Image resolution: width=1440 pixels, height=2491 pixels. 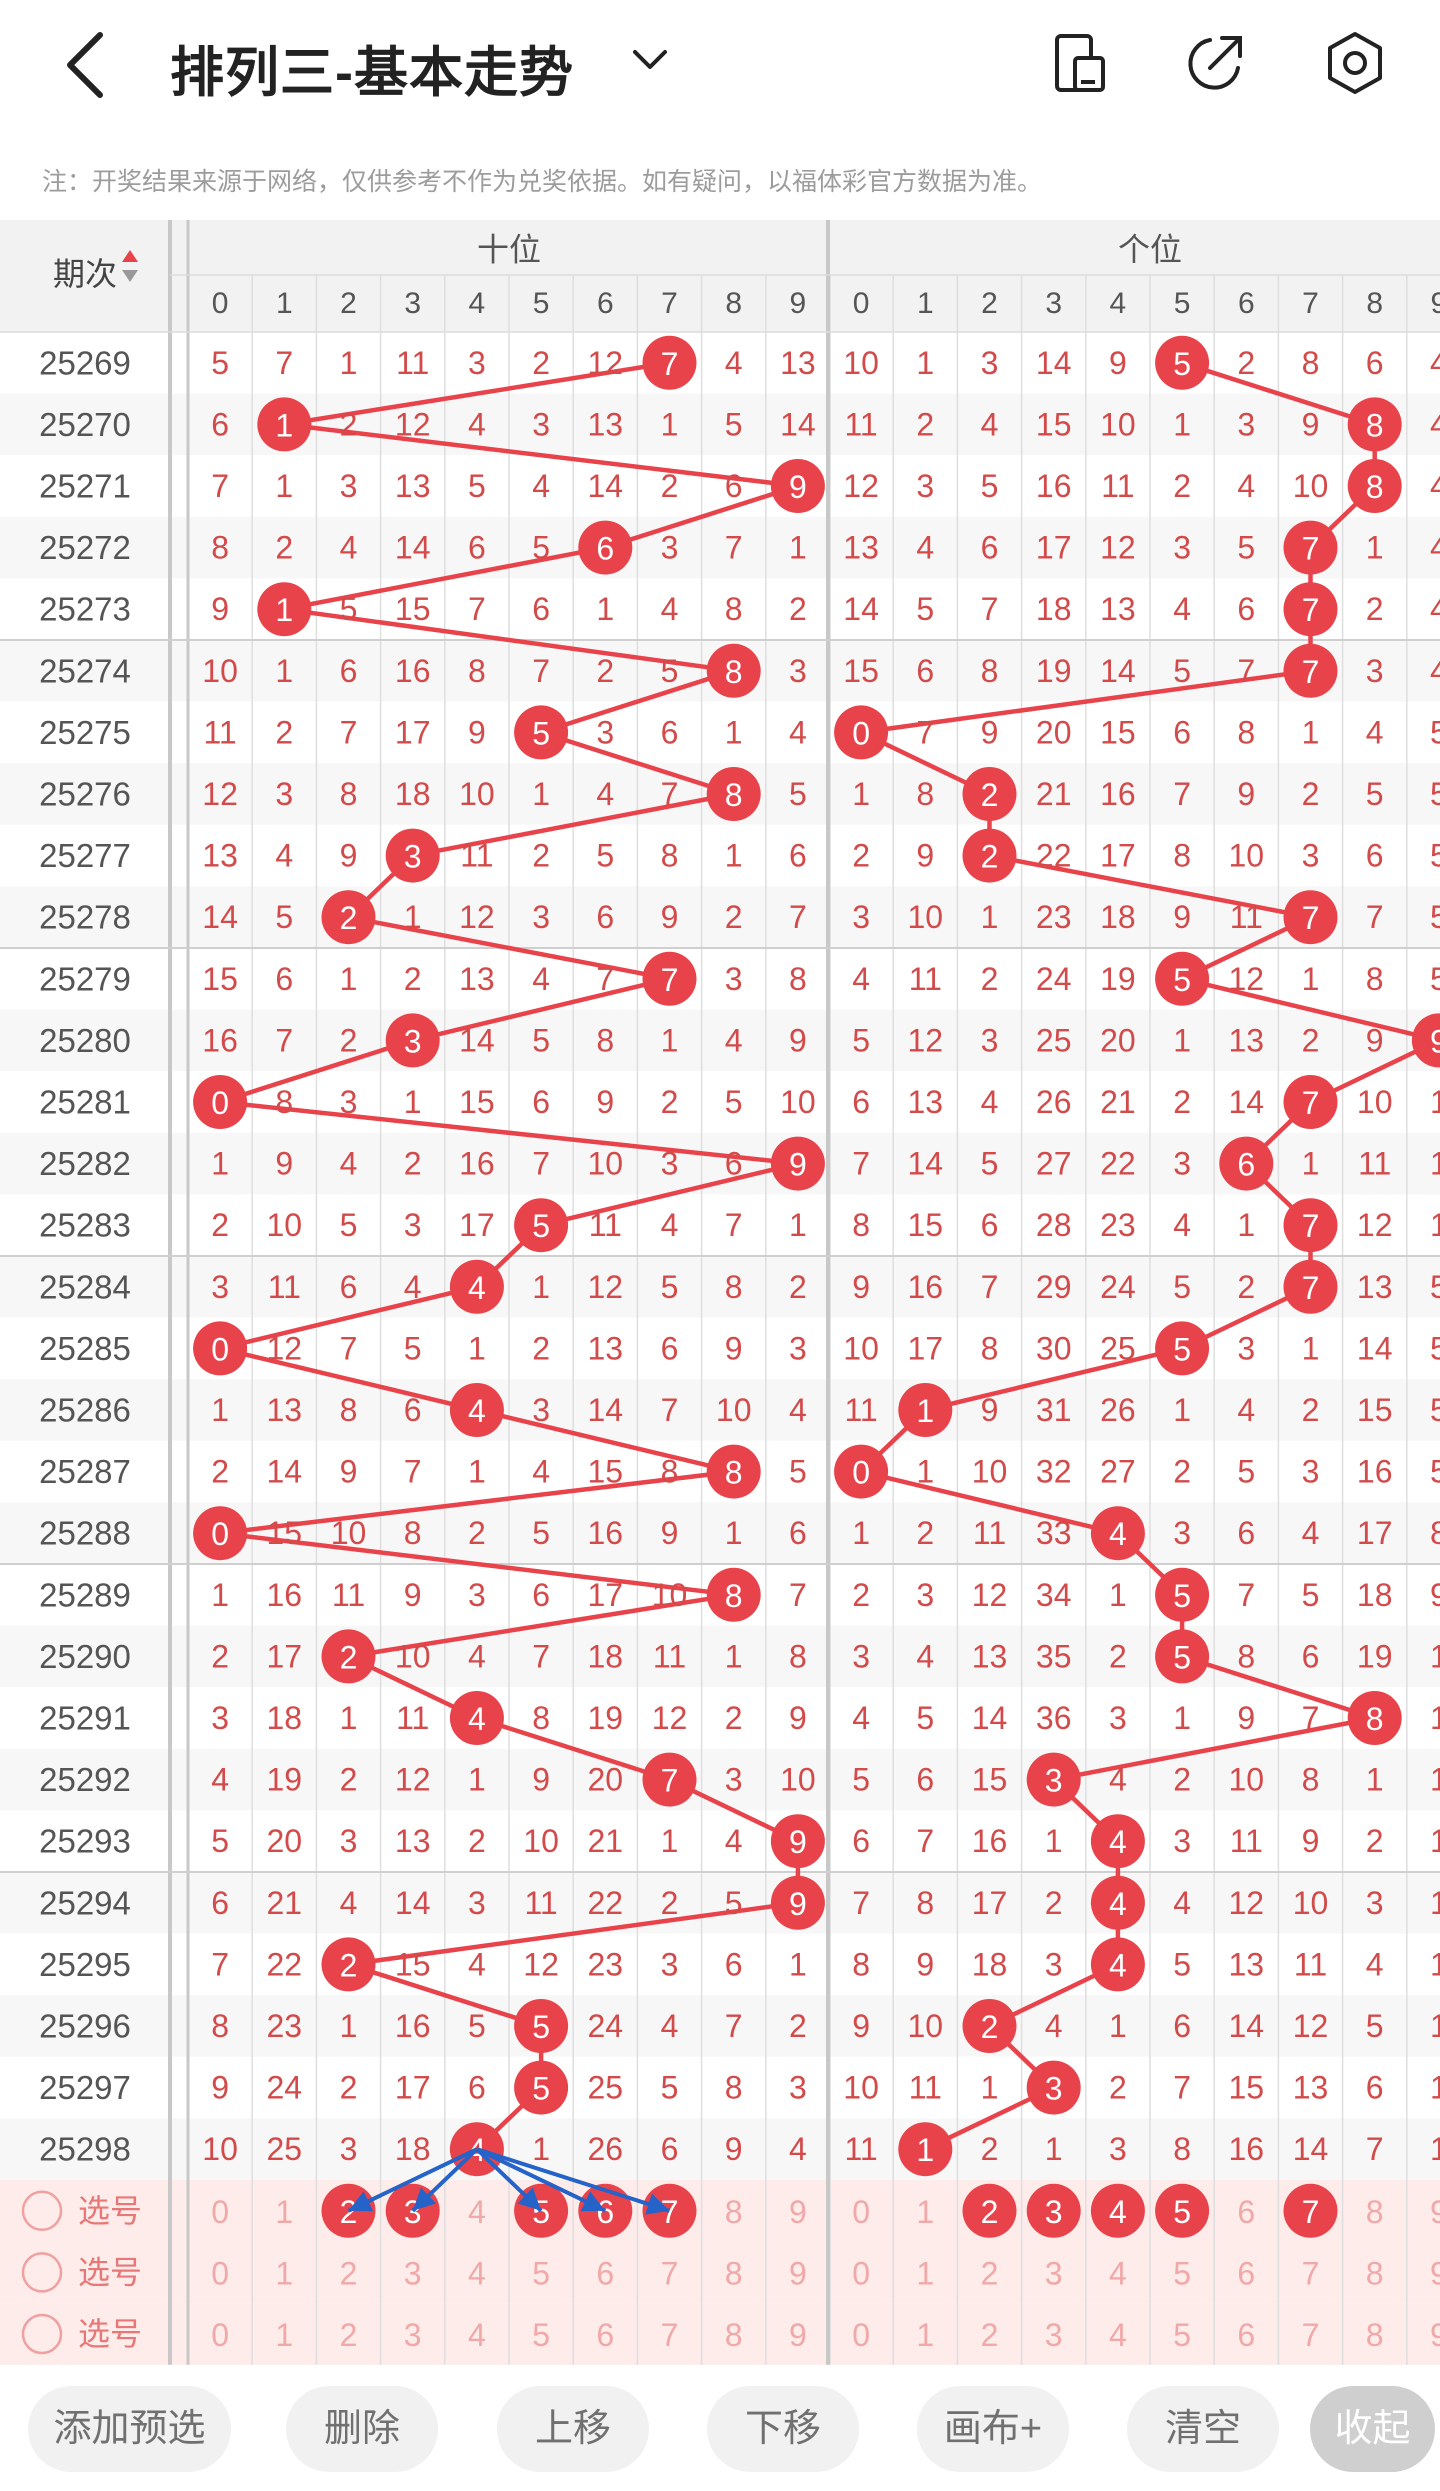 What do you see at coordinates (1215, 63) in the screenshot?
I see `share-icon` at bounding box center [1215, 63].